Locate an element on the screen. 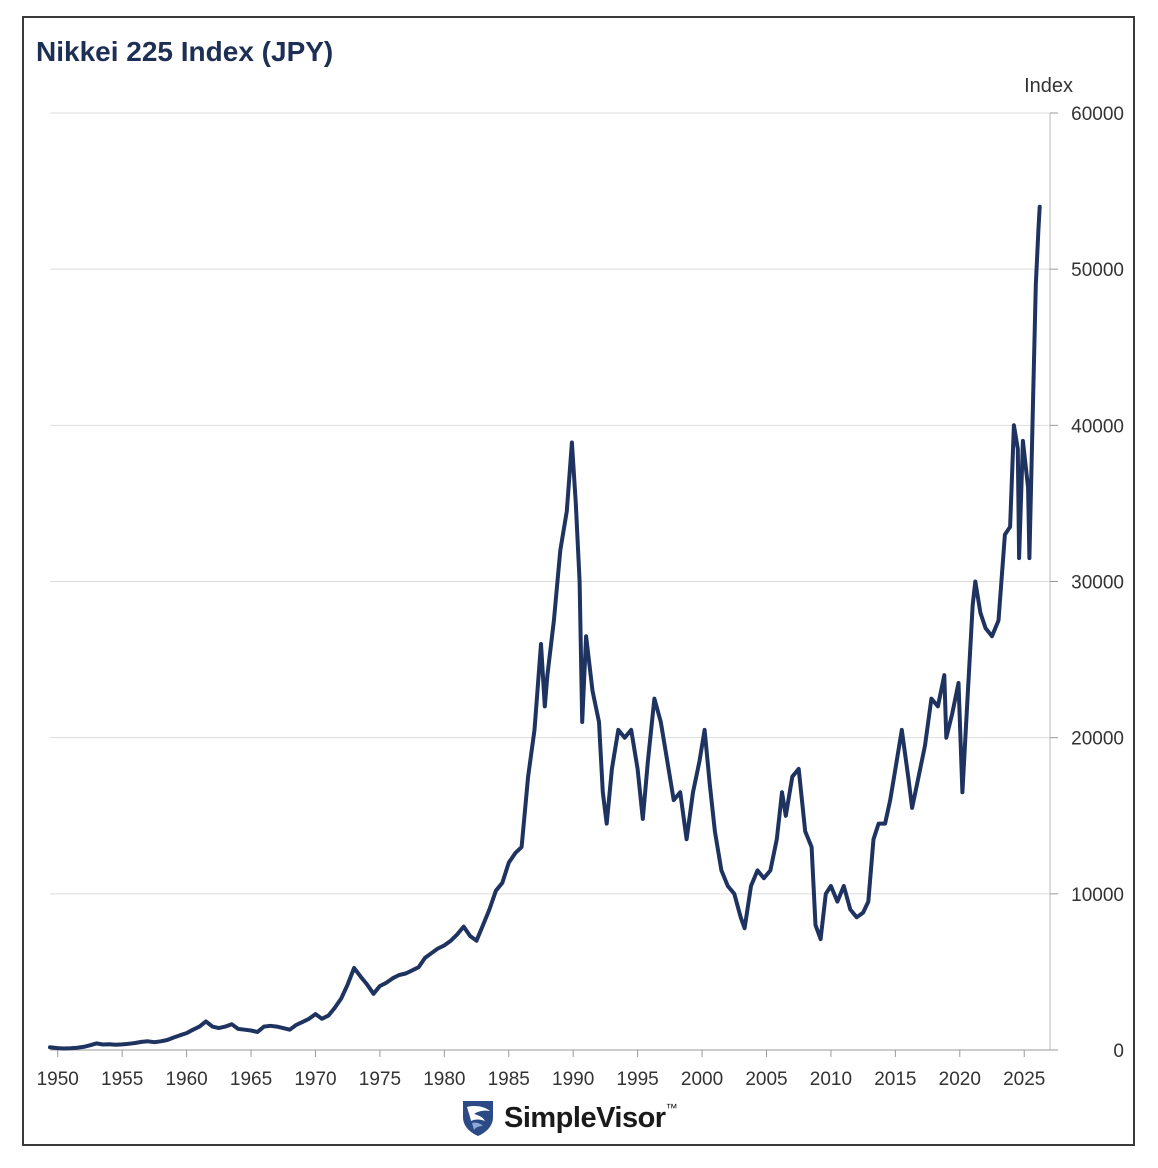  x-tick-label: 1960 is located at coordinates (186, 1079).